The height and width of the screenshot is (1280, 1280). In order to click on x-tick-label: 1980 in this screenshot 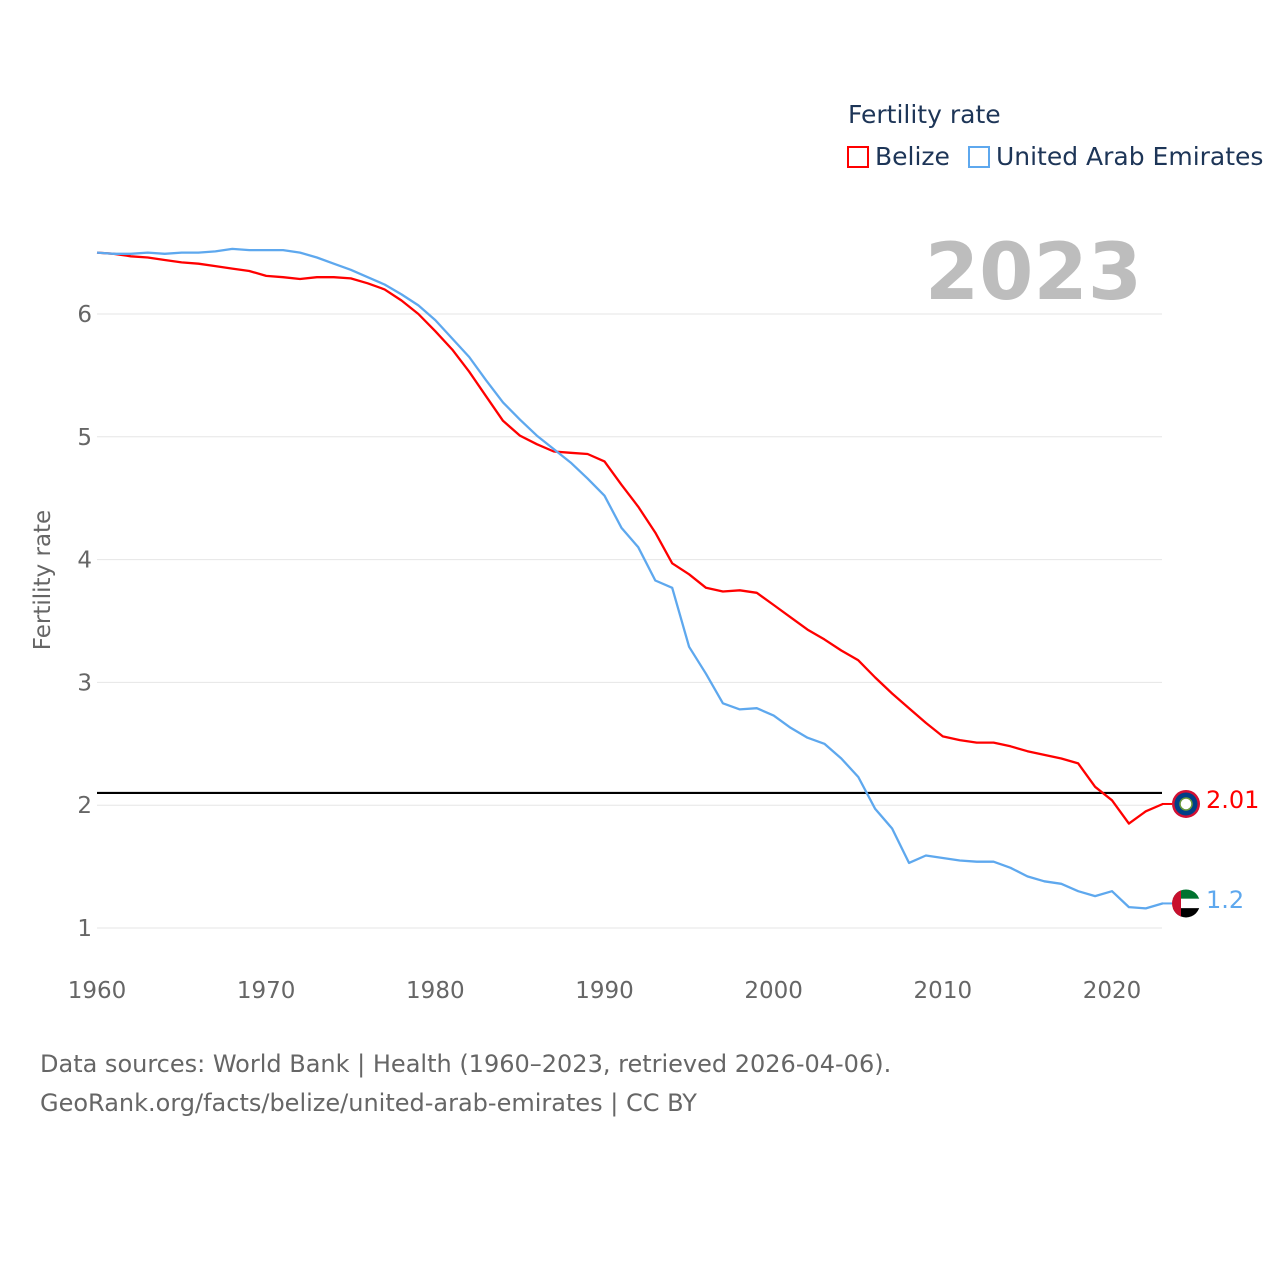, I will do `click(435, 991)`.